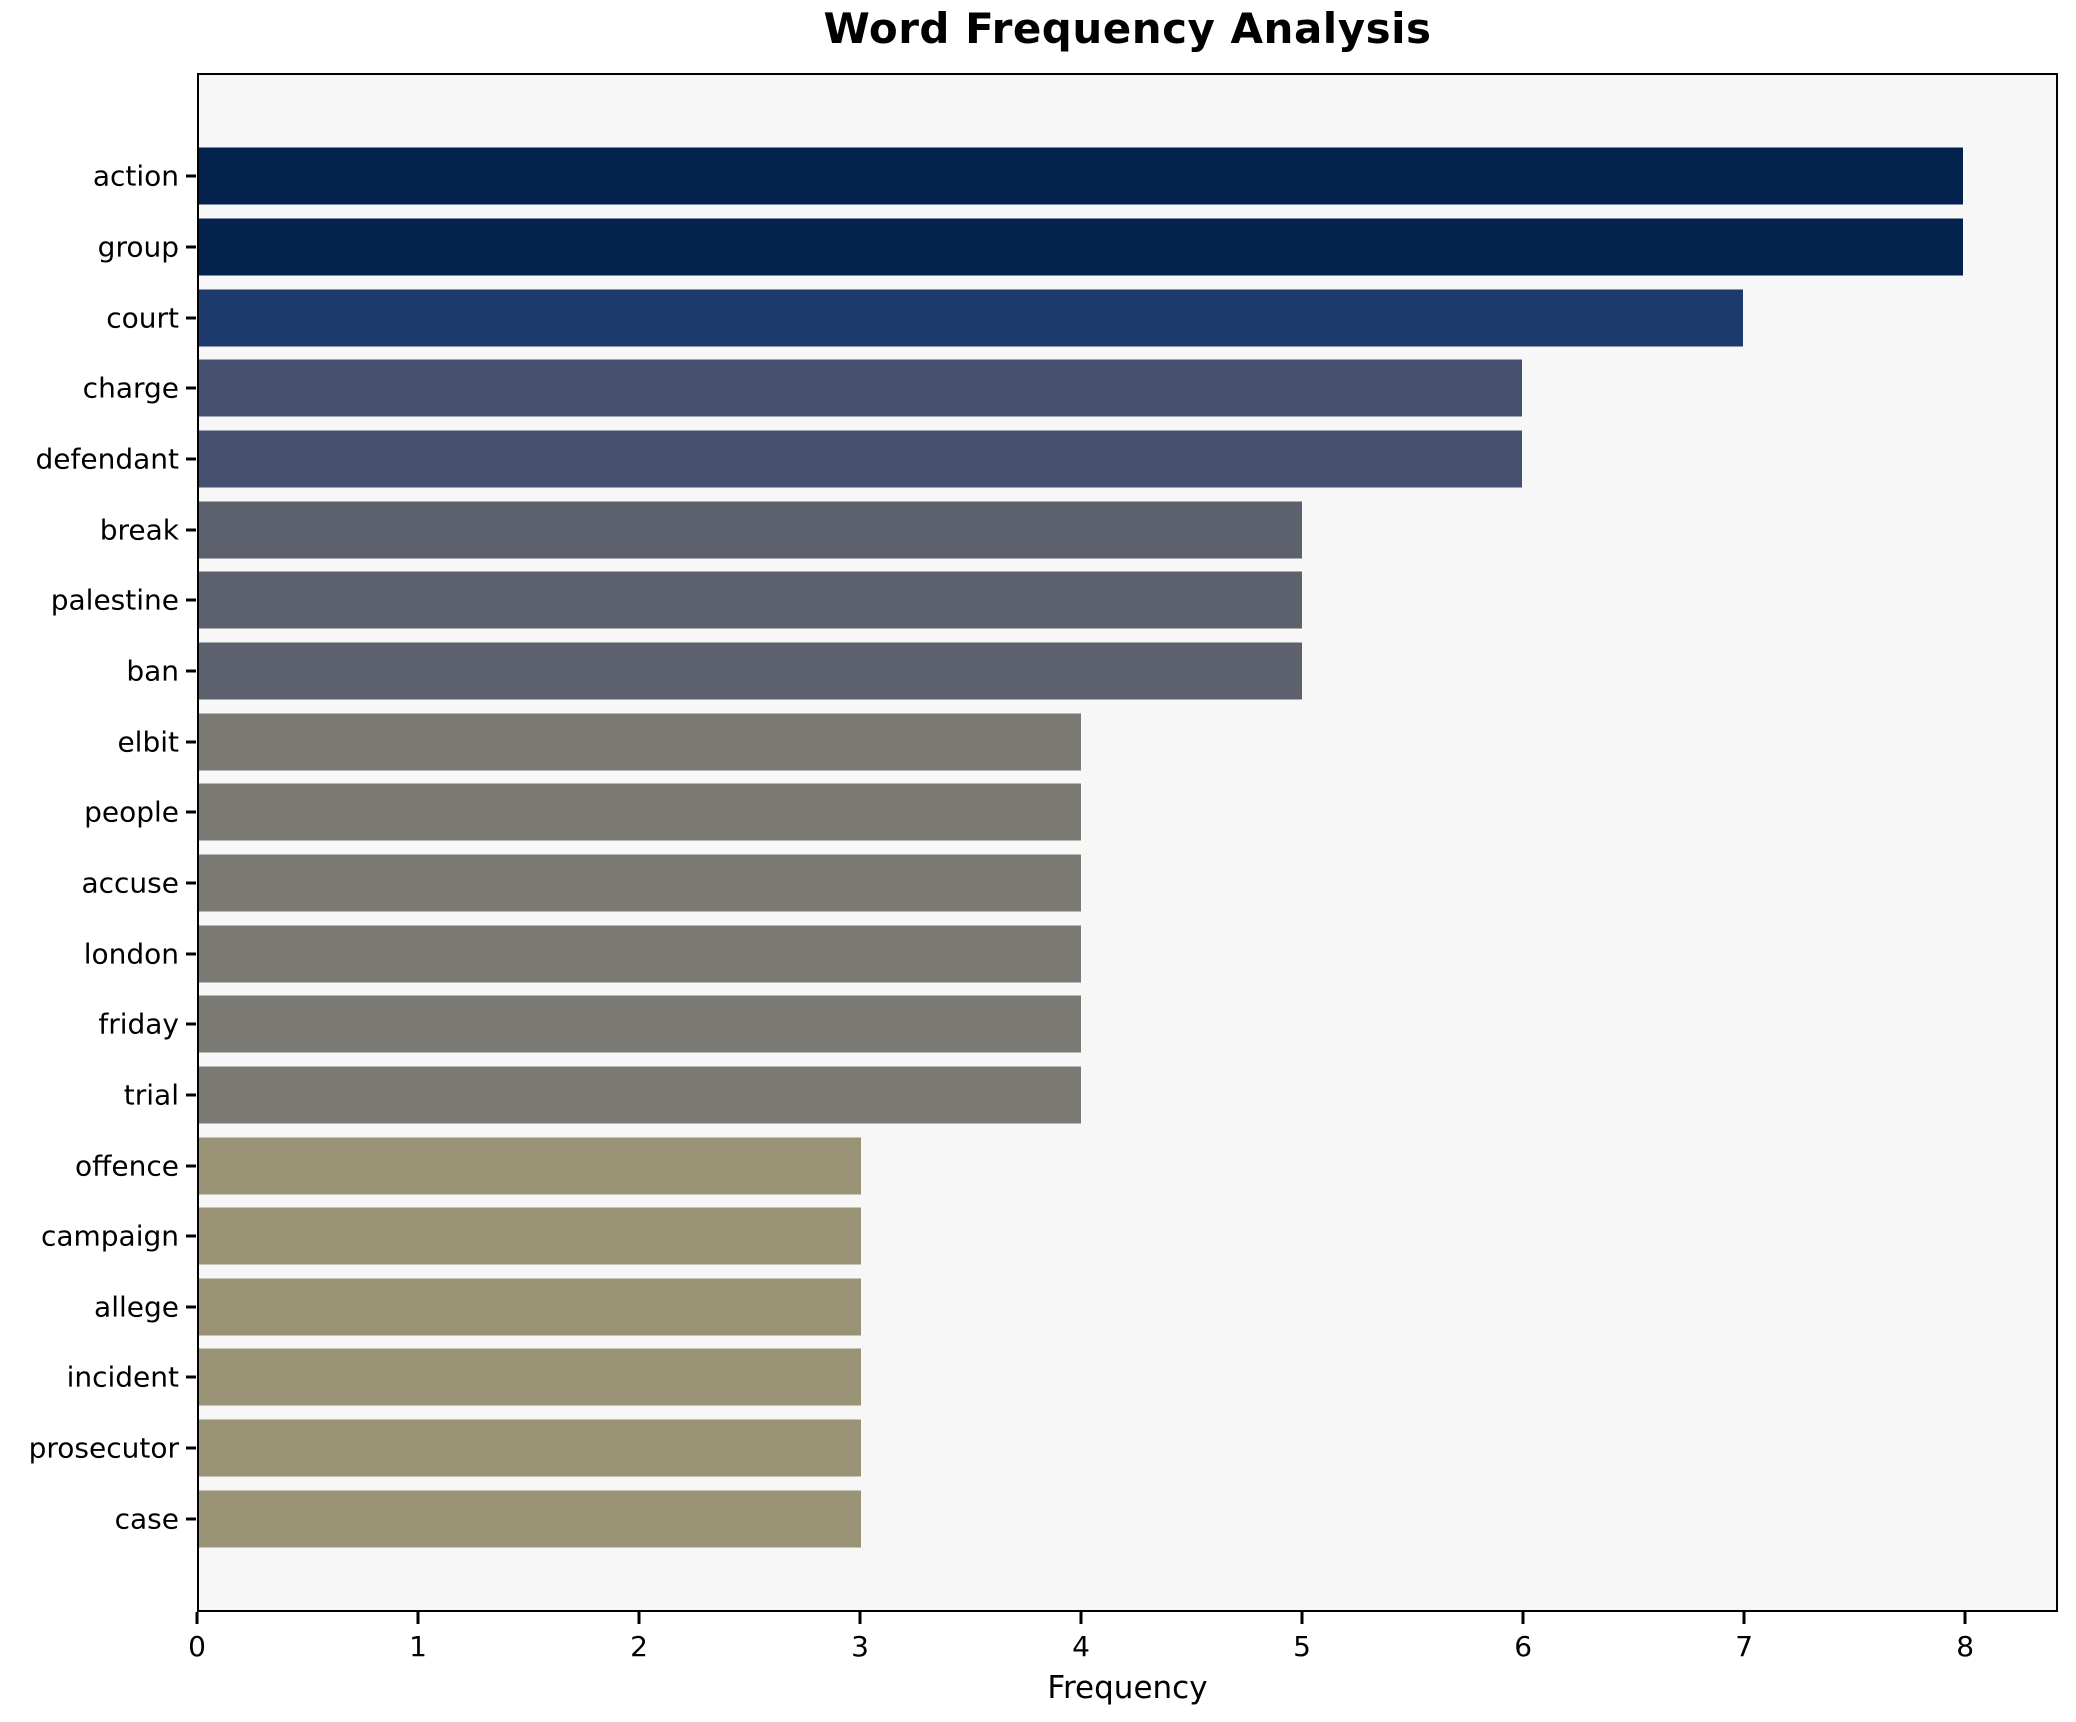  I want to click on x-tick-label: 6, so click(1523, 1646).